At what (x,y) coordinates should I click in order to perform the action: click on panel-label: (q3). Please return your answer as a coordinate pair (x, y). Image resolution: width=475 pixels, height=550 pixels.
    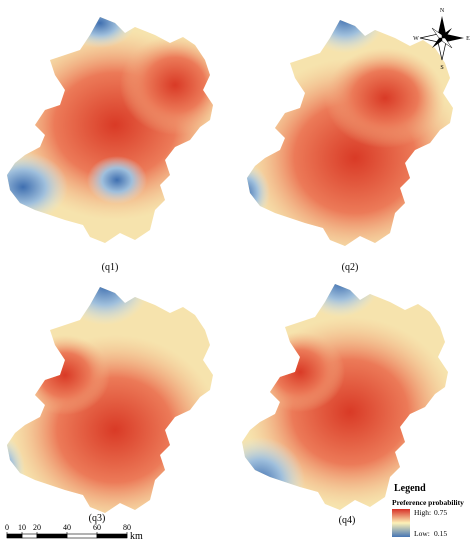
    Looking at the image, I should click on (97, 518).